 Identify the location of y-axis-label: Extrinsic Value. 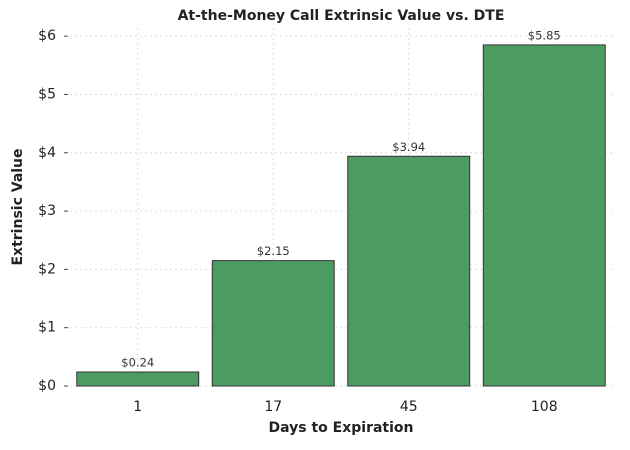
(18, 206).